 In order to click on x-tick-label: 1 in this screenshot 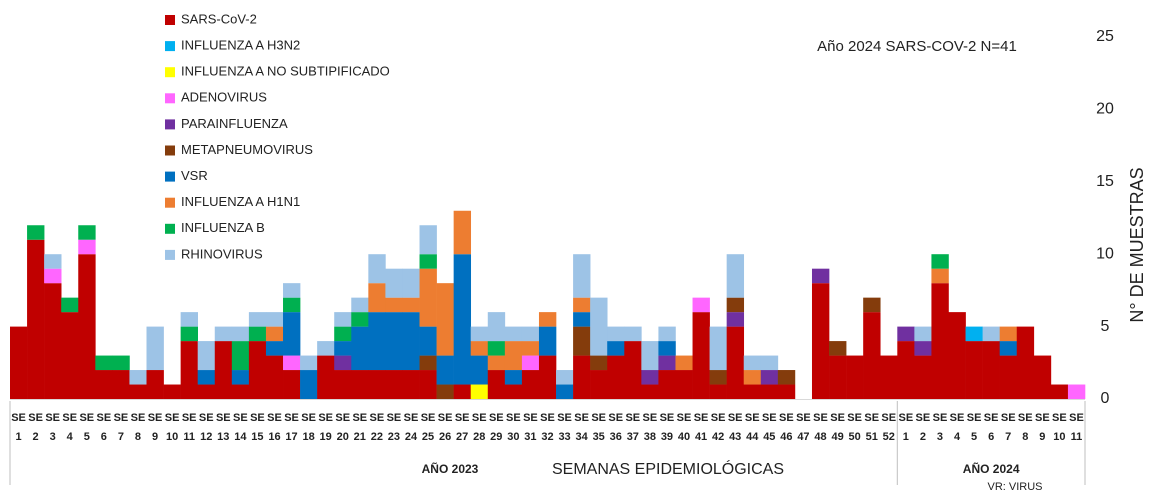, I will do `click(18, 437)`.